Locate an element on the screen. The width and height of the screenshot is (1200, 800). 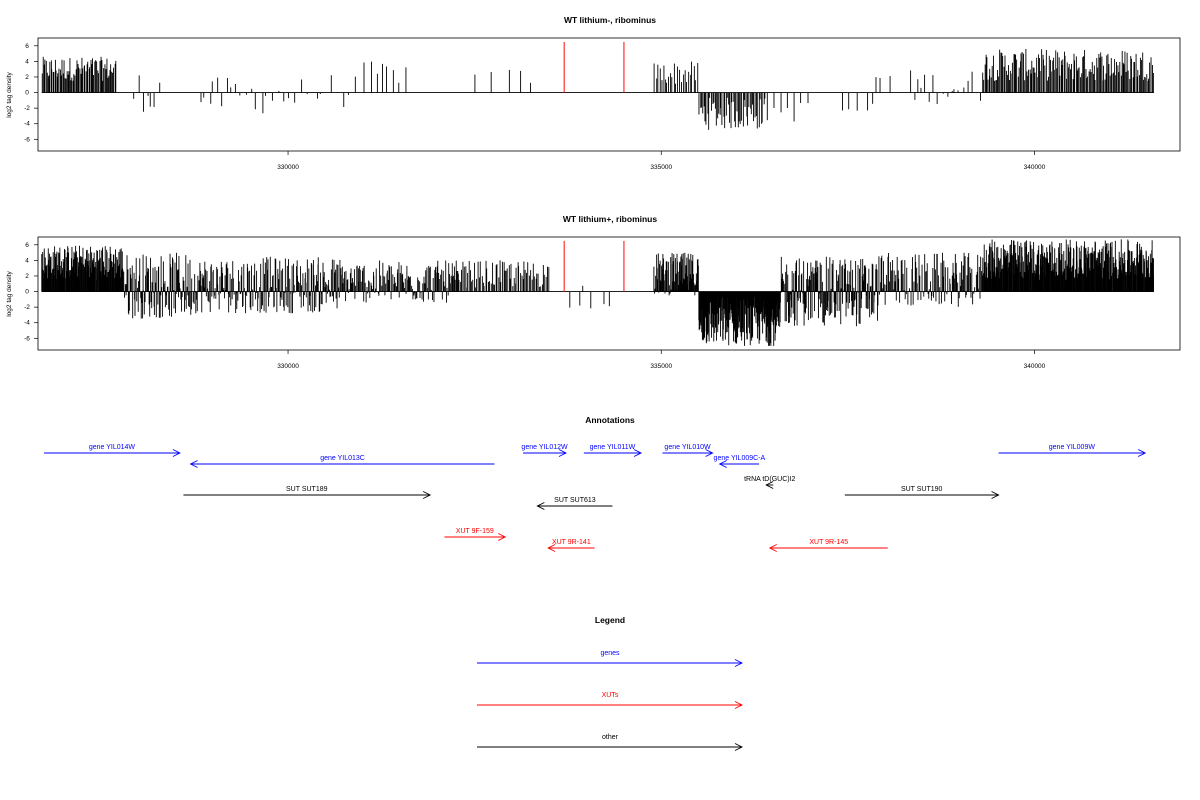
legend-label: other is located at coordinates (610, 737).